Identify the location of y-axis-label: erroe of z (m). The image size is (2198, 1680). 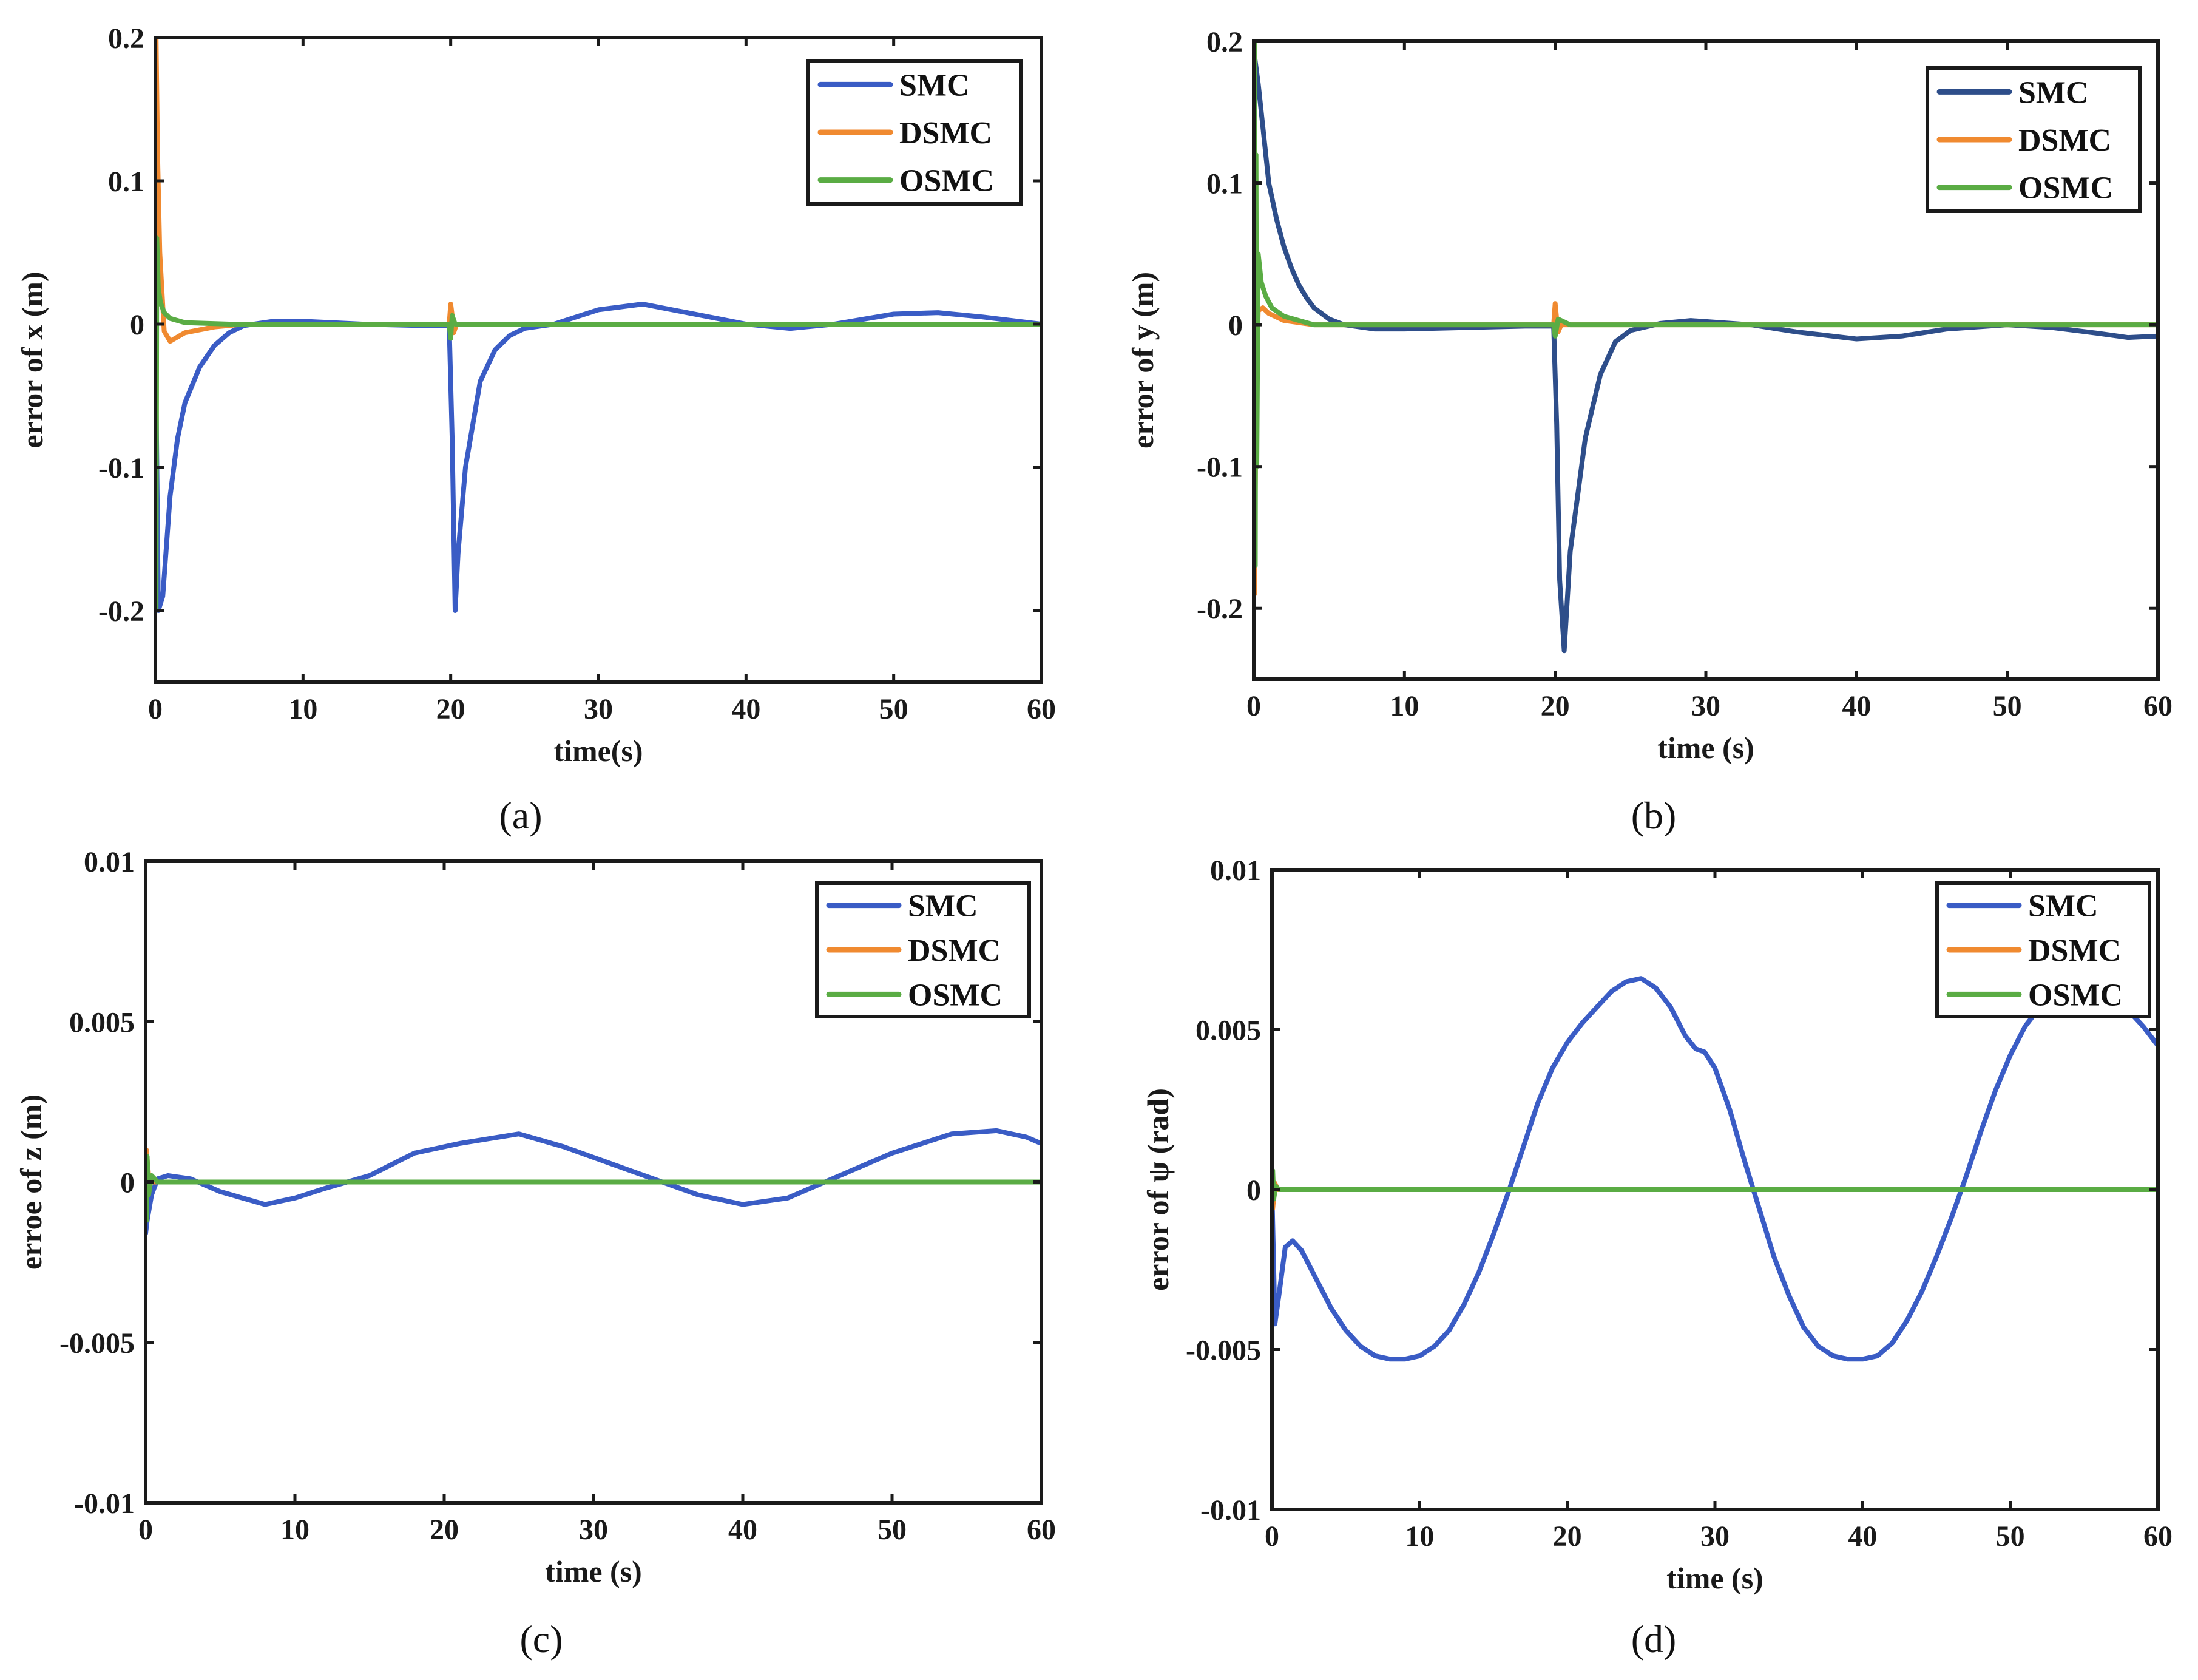
(31, 1182).